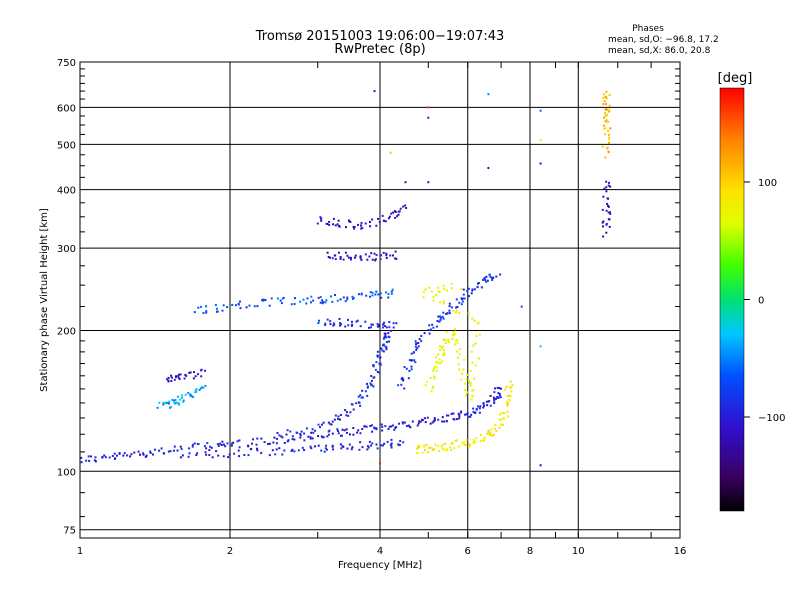 Image resolution: width=800 pixels, height=600 pixels. What do you see at coordinates (230, 551) in the screenshot?
I see `x-tick-label: 2` at bounding box center [230, 551].